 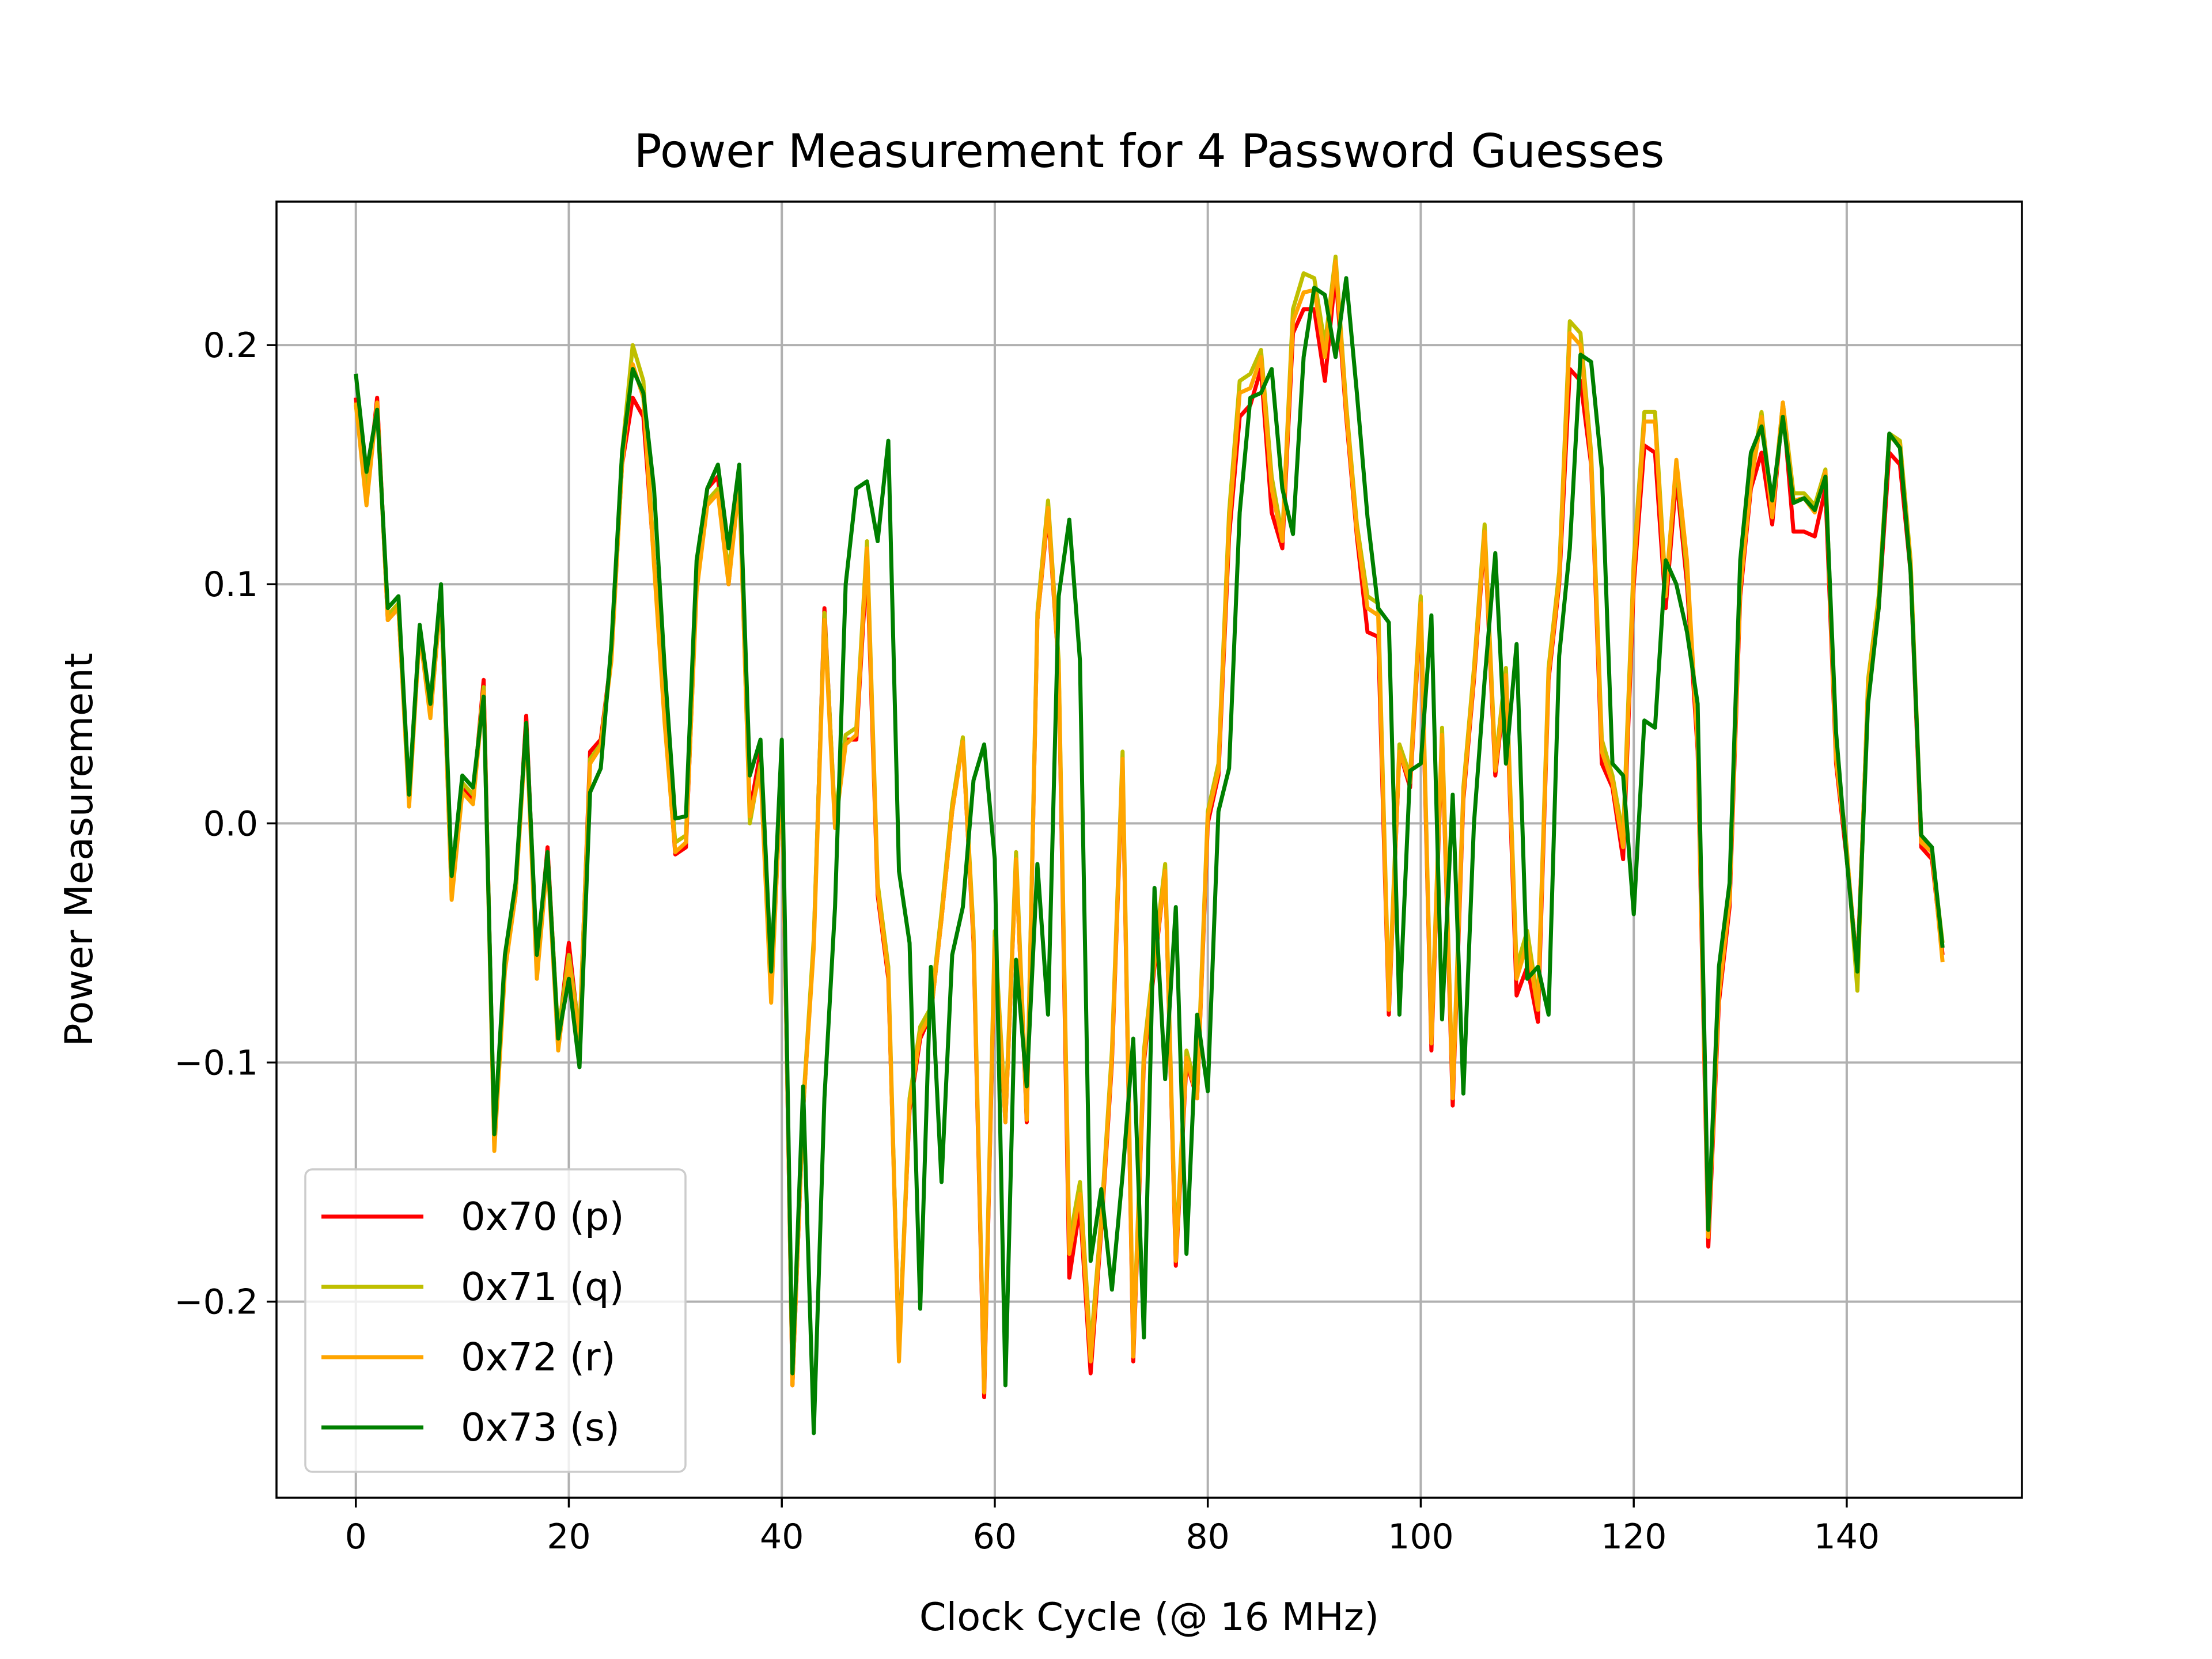 I want to click on legend-box, so click(x=495, y=1320).